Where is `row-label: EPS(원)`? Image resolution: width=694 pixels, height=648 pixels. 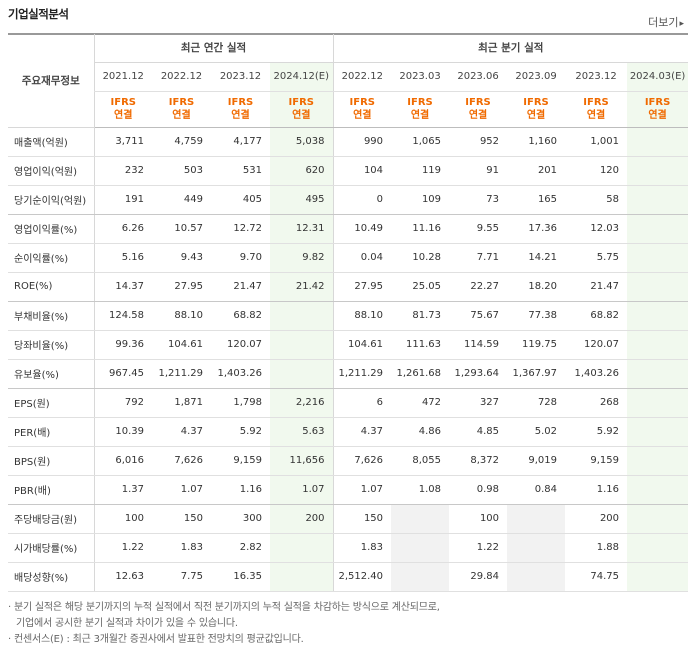
row-label: EPS(원) is located at coordinates (51, 403).